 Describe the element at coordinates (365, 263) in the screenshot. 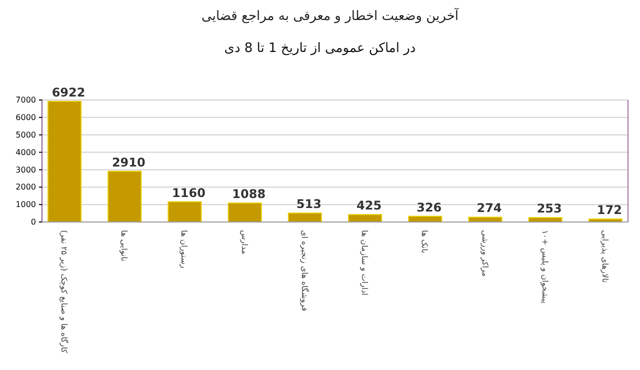

I see `x-tick-label: ادارات و سازمان ها` at that location.